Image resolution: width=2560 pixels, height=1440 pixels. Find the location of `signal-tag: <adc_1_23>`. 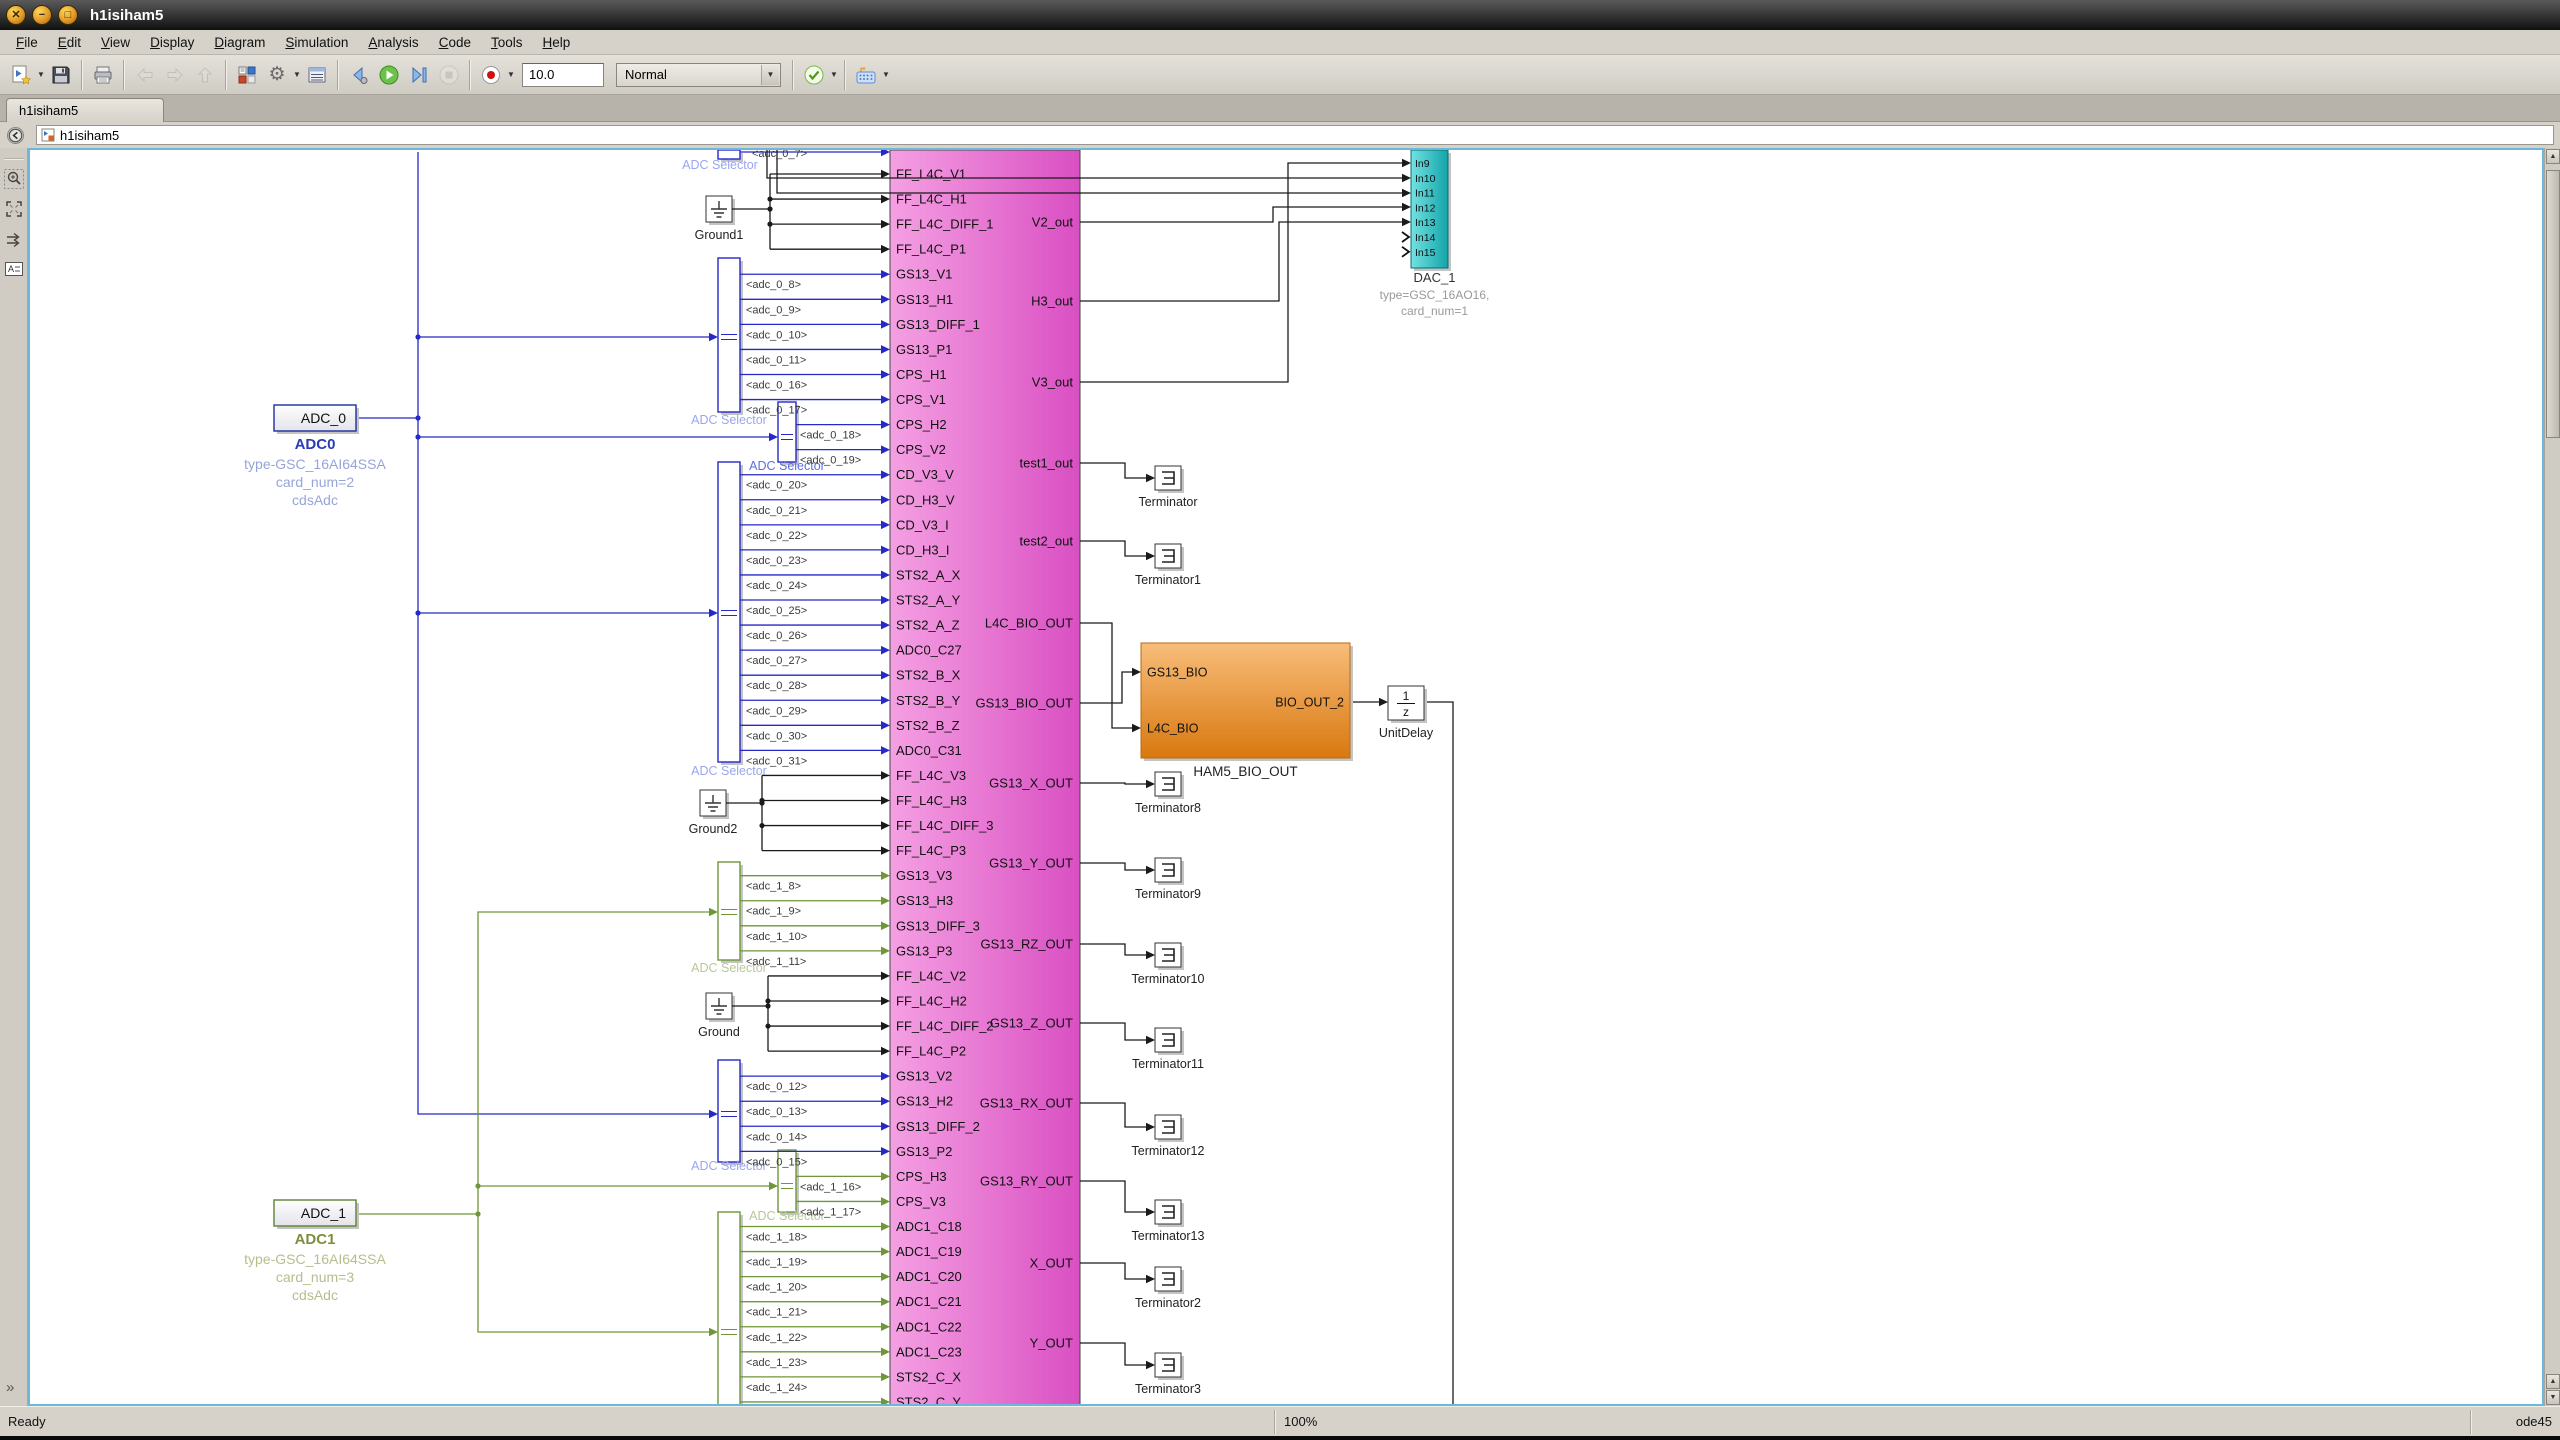

signal-tag: <adc_1_23> is located at coordinates (776, 1363).